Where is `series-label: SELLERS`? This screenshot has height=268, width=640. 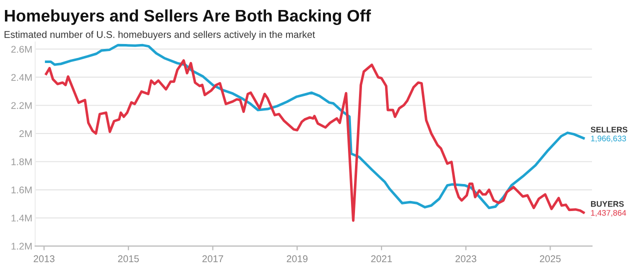
series-label: SELLERS is located at coordinates (609, 129).